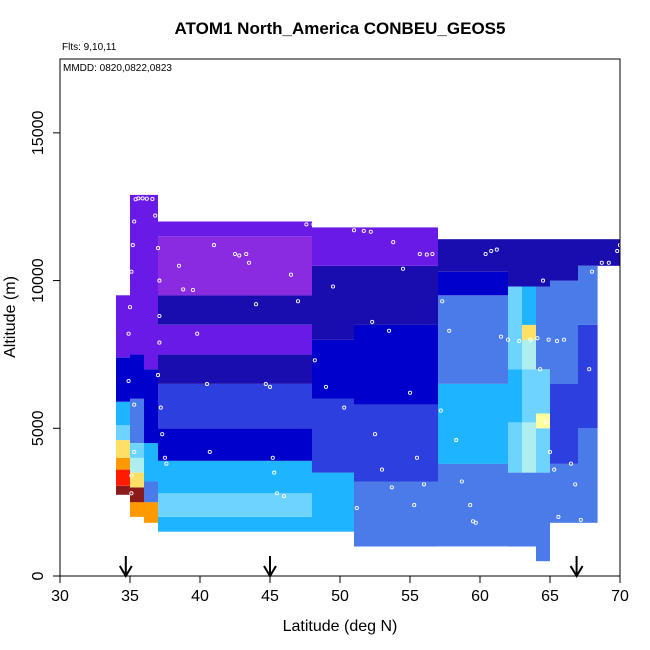 This screenshot has height=650, width=650. Describe the element at coordinates (38, 133) in the screenshot. I see `y-tick-label: 15000` at that location.